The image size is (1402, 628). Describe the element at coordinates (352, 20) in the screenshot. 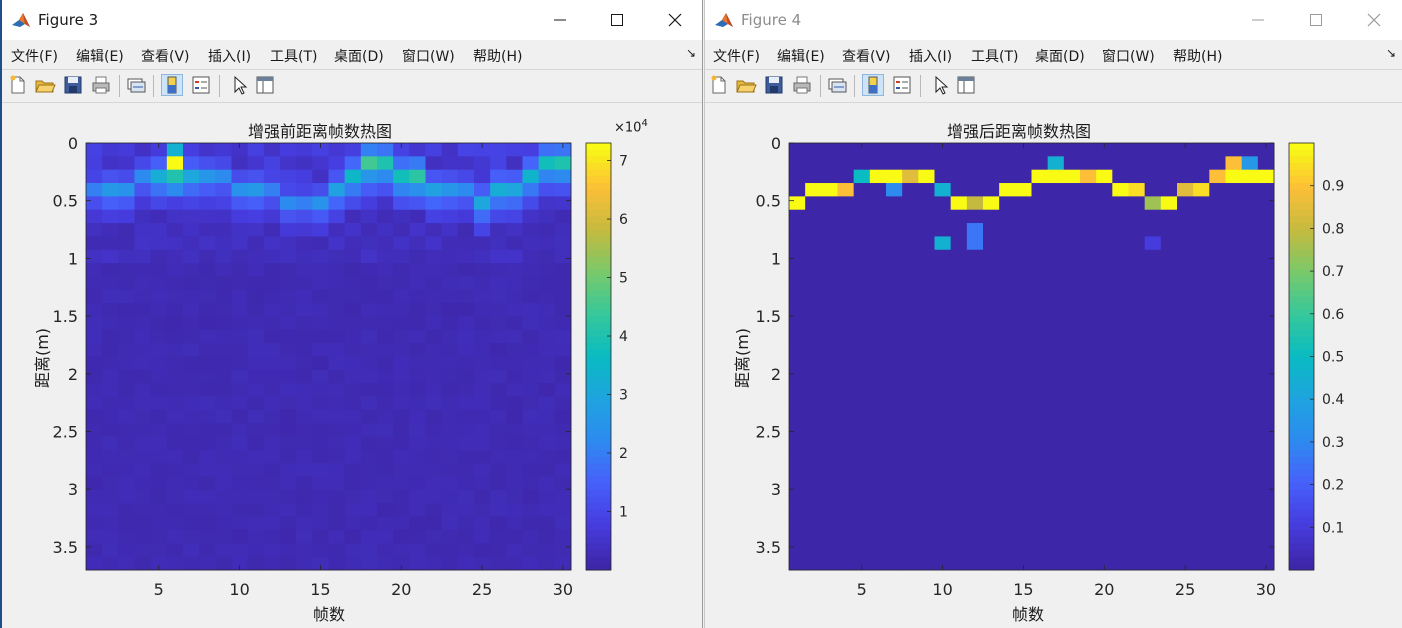

I see `title-bar: Figure 3` at that location.